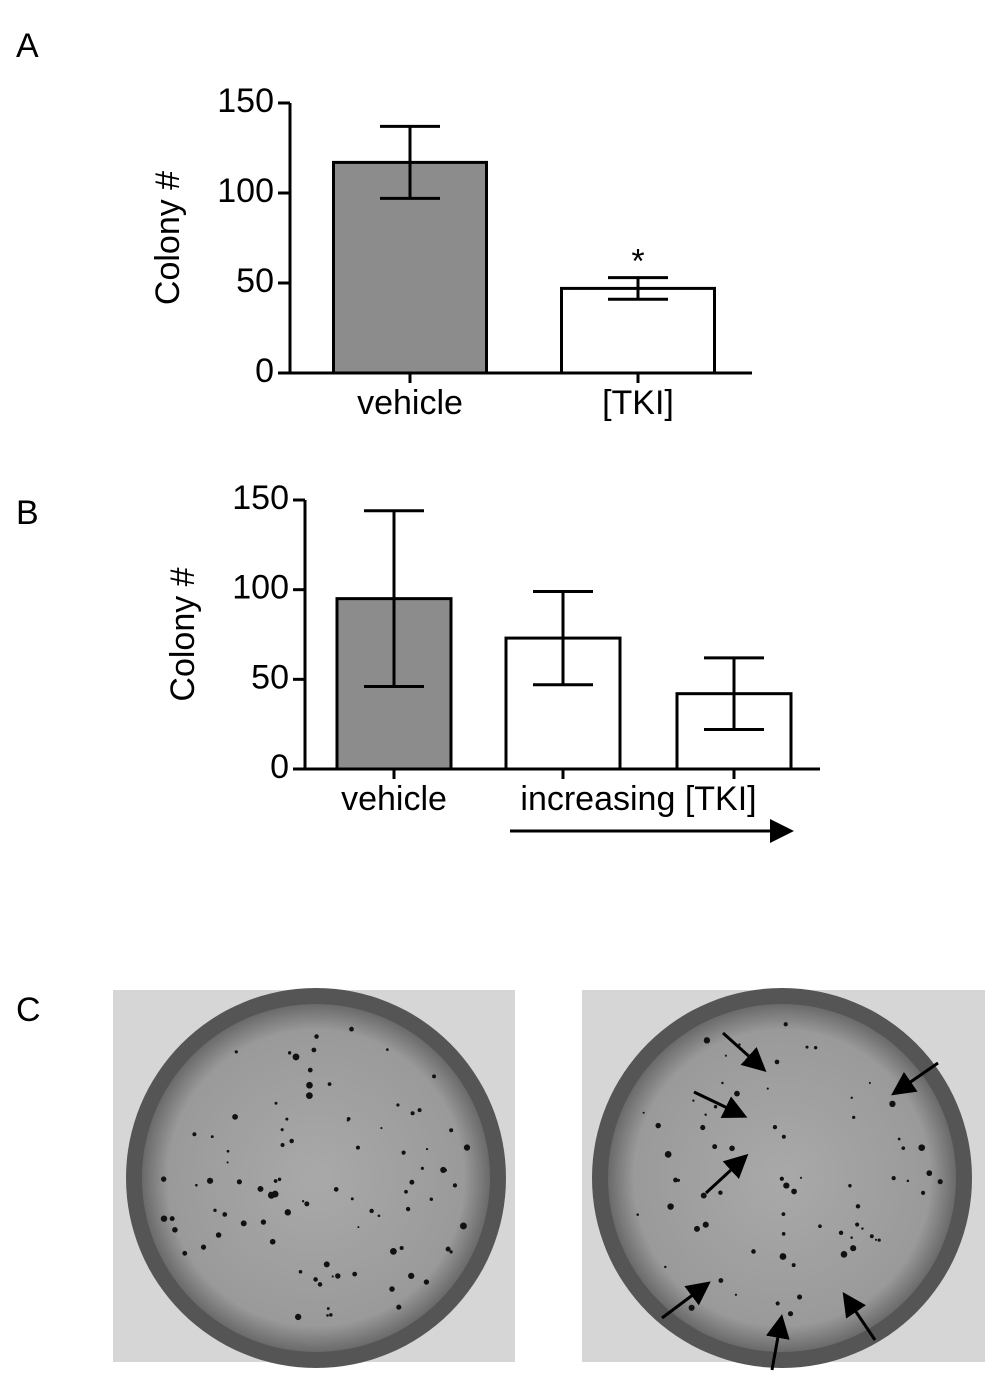  Describe the element at coordinates (783, 1179) in the screenshot. I see `photo-right` at that location.